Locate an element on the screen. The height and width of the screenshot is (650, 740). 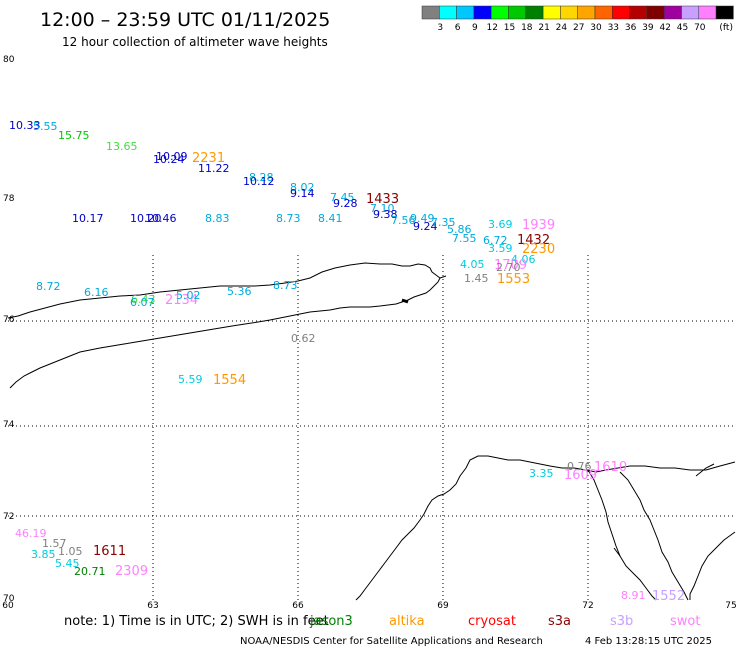
wave-height-label: 46.19 is located at coordinates (31, 533).